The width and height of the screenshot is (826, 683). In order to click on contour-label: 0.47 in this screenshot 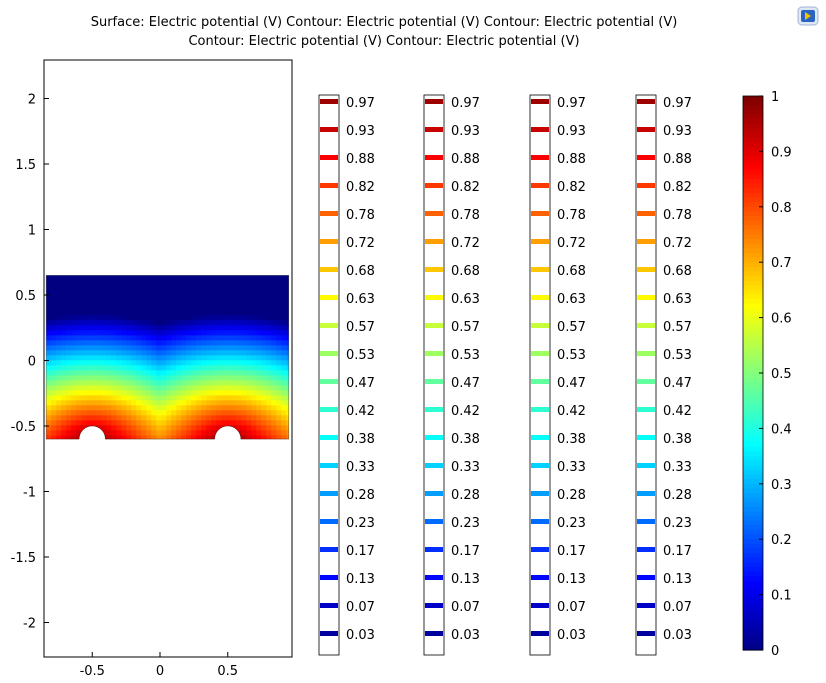, I will do `click(571, 383)`.